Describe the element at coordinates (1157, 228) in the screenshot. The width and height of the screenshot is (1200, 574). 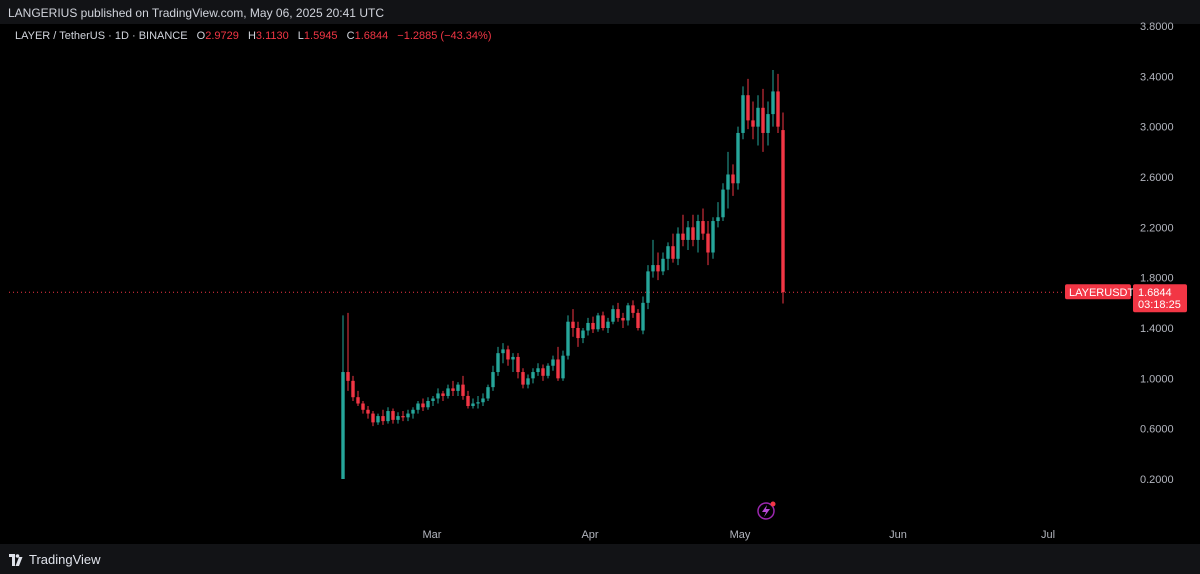
I see `y-tick-label: 2.2000` at that location.